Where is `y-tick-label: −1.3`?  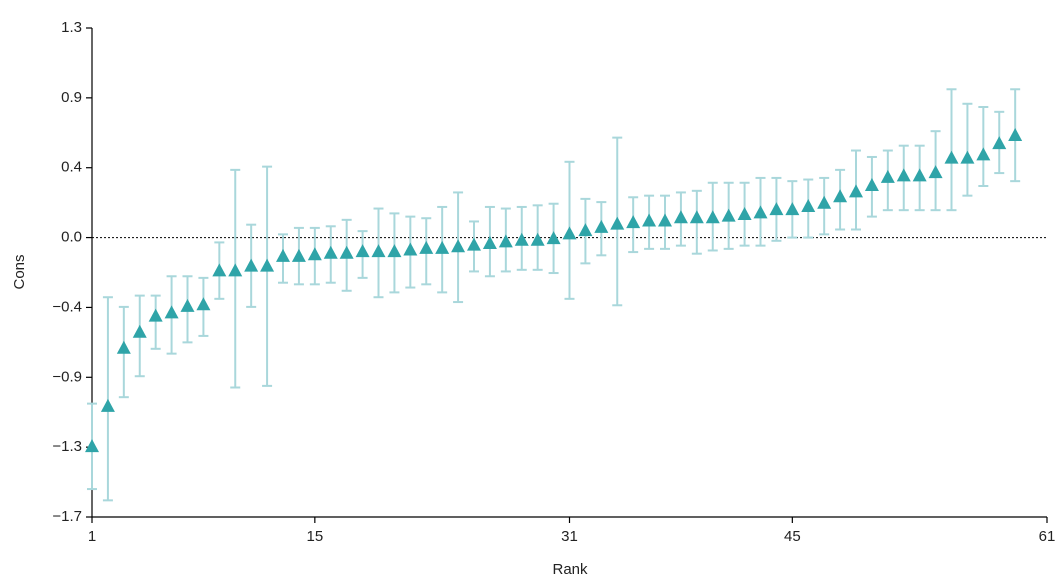 y-tick-label: −1.3 is located at coordinates (67, 446).